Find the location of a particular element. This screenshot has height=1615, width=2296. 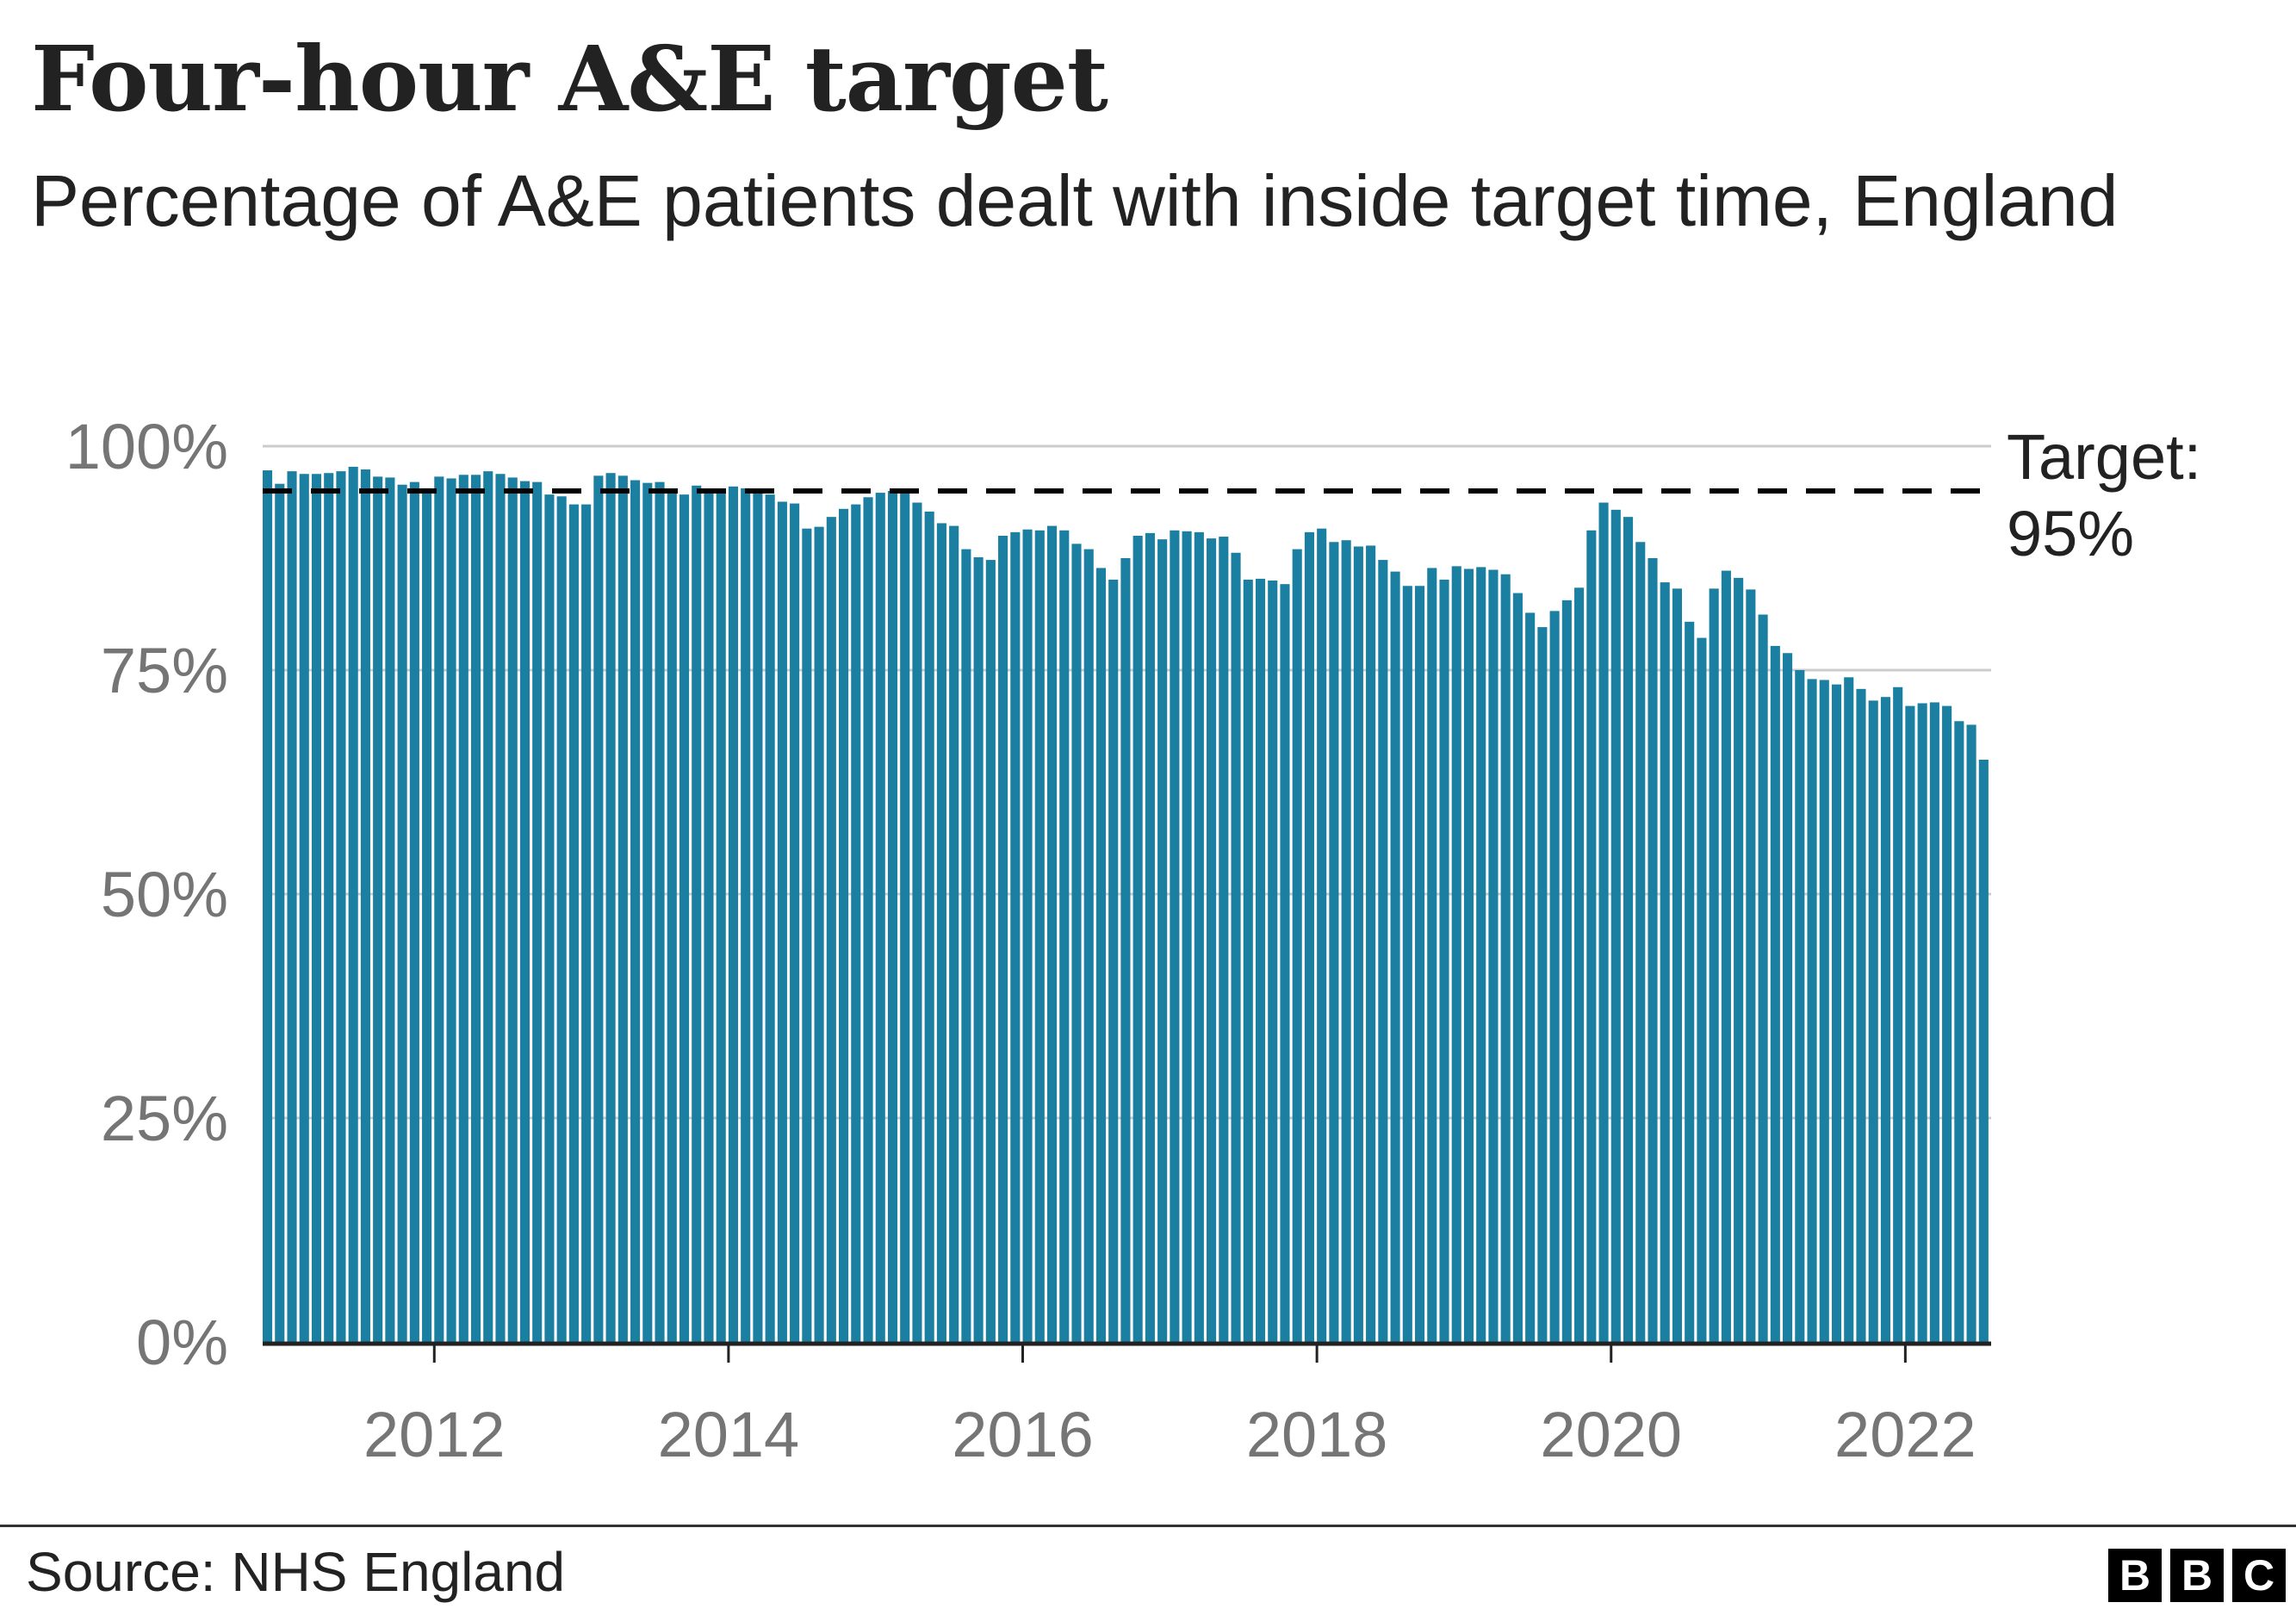

bbc-logo: B B C is located at coordinates (2197, 1575).